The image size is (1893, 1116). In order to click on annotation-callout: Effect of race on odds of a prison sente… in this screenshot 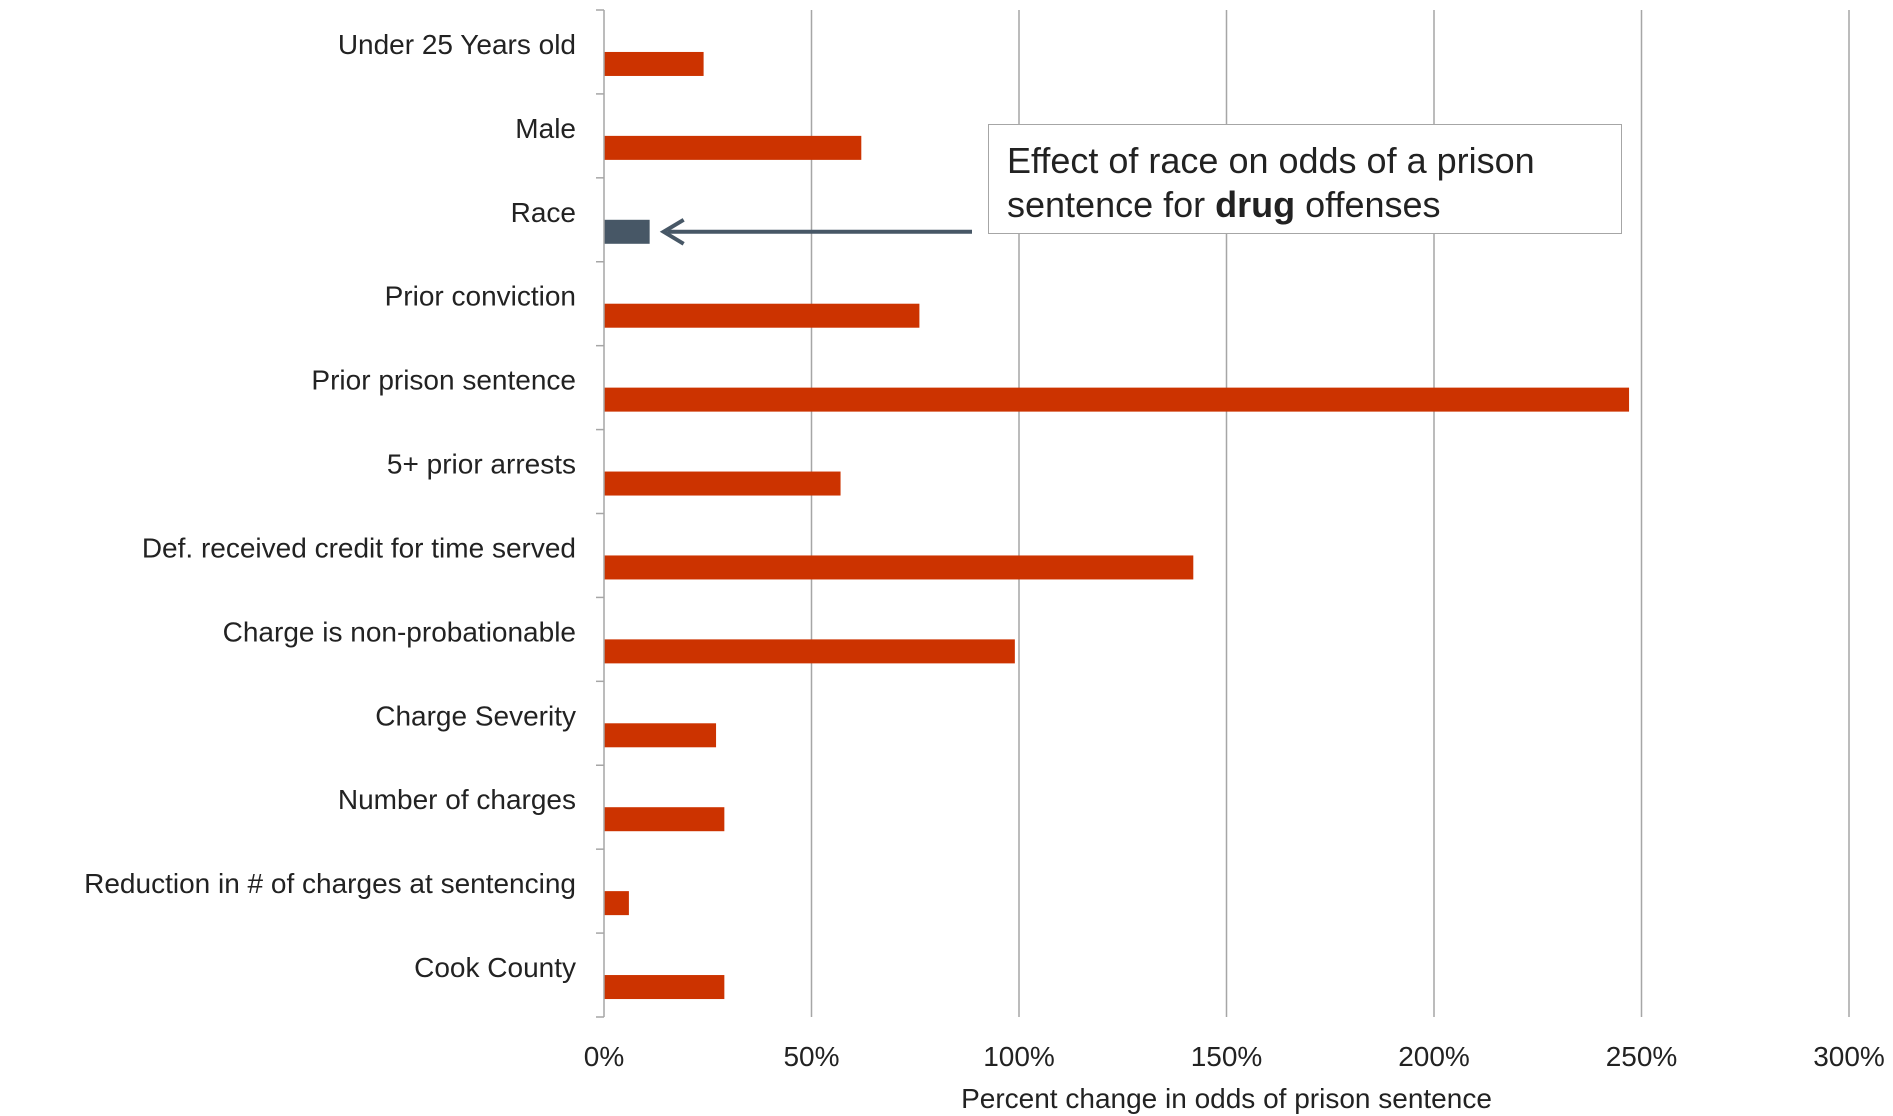, I will do `click(1305, 179)`.